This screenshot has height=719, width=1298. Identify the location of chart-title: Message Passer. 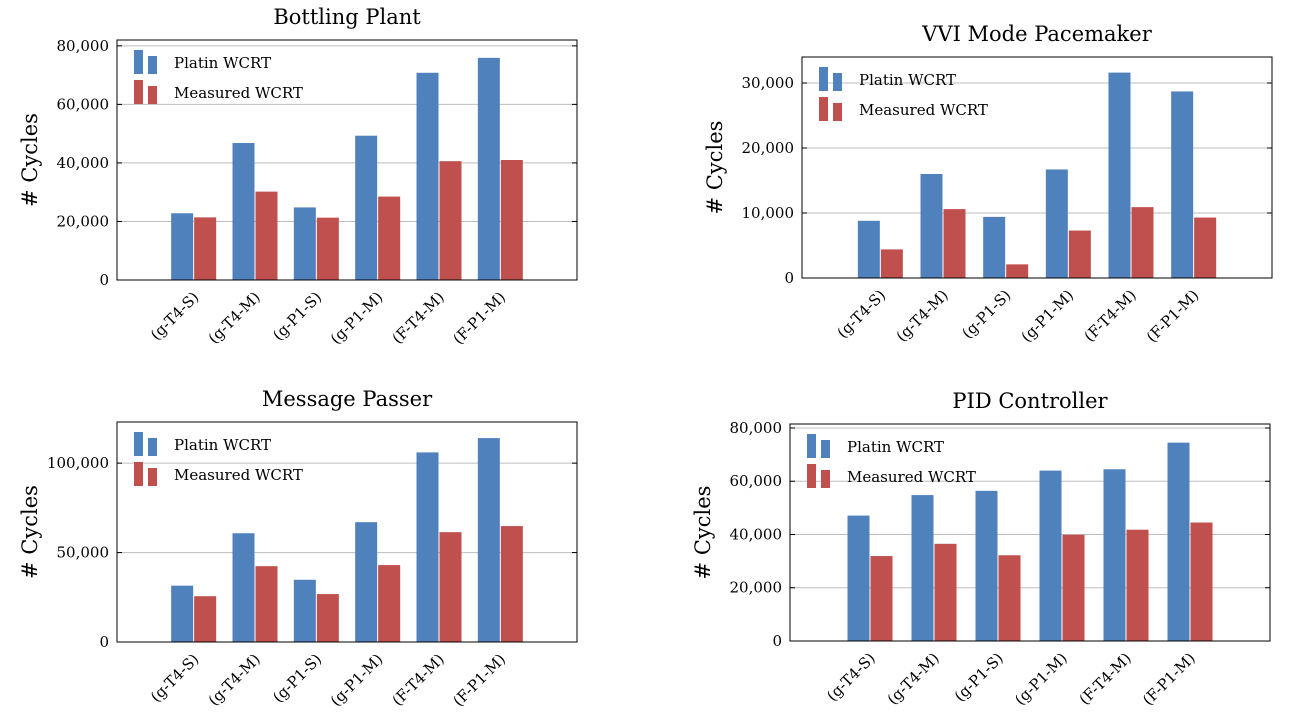
(347, 399).